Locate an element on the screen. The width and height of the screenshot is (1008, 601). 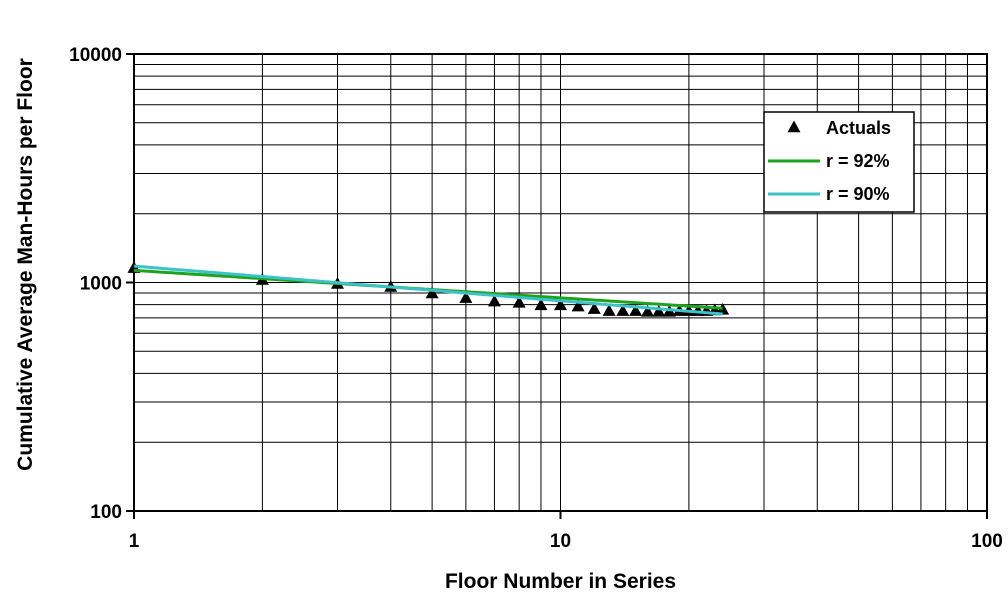
y-tick-label: 1000 is located at coordinates (101, 284).